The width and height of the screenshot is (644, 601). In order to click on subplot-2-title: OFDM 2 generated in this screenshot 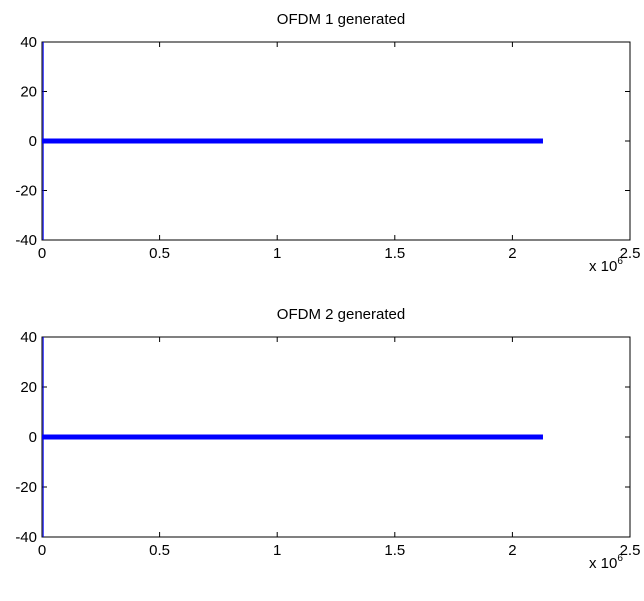, I will do `click(341, 314)`.